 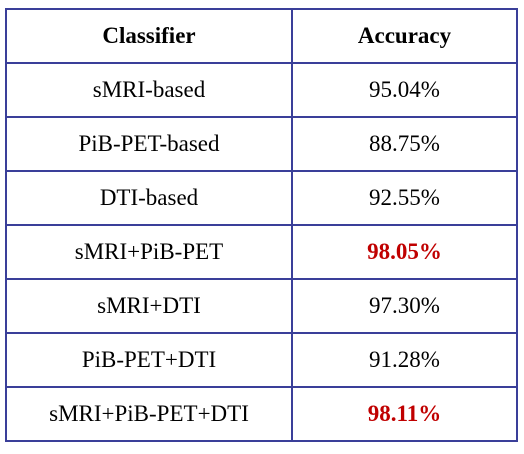 What do you see at coordinates (404, 306) in the screenshot?
I see `accuracy-cell: 97.30%` at bounding box center [404, 306].